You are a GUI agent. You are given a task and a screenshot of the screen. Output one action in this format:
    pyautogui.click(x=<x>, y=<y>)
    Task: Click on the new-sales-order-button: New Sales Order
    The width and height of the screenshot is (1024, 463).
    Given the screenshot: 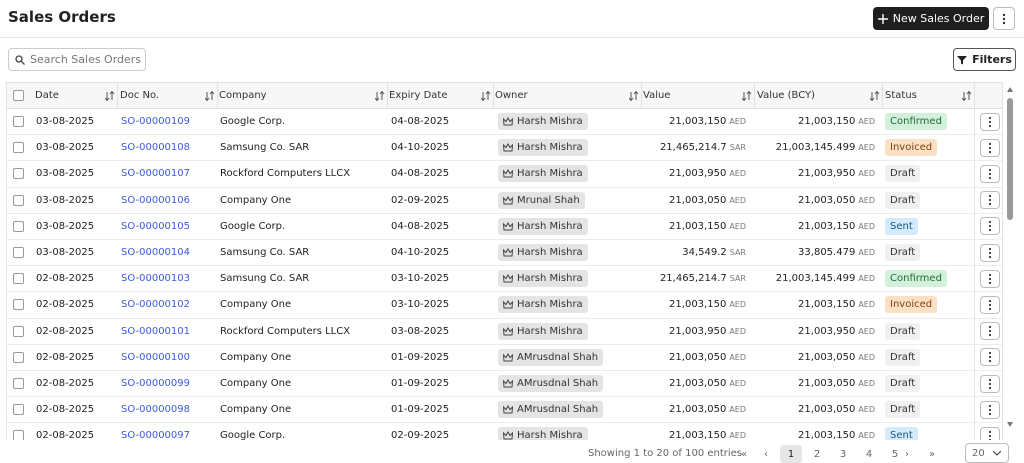 What is the action you would take?
    pyautogui.click(x=931, y=18)
    